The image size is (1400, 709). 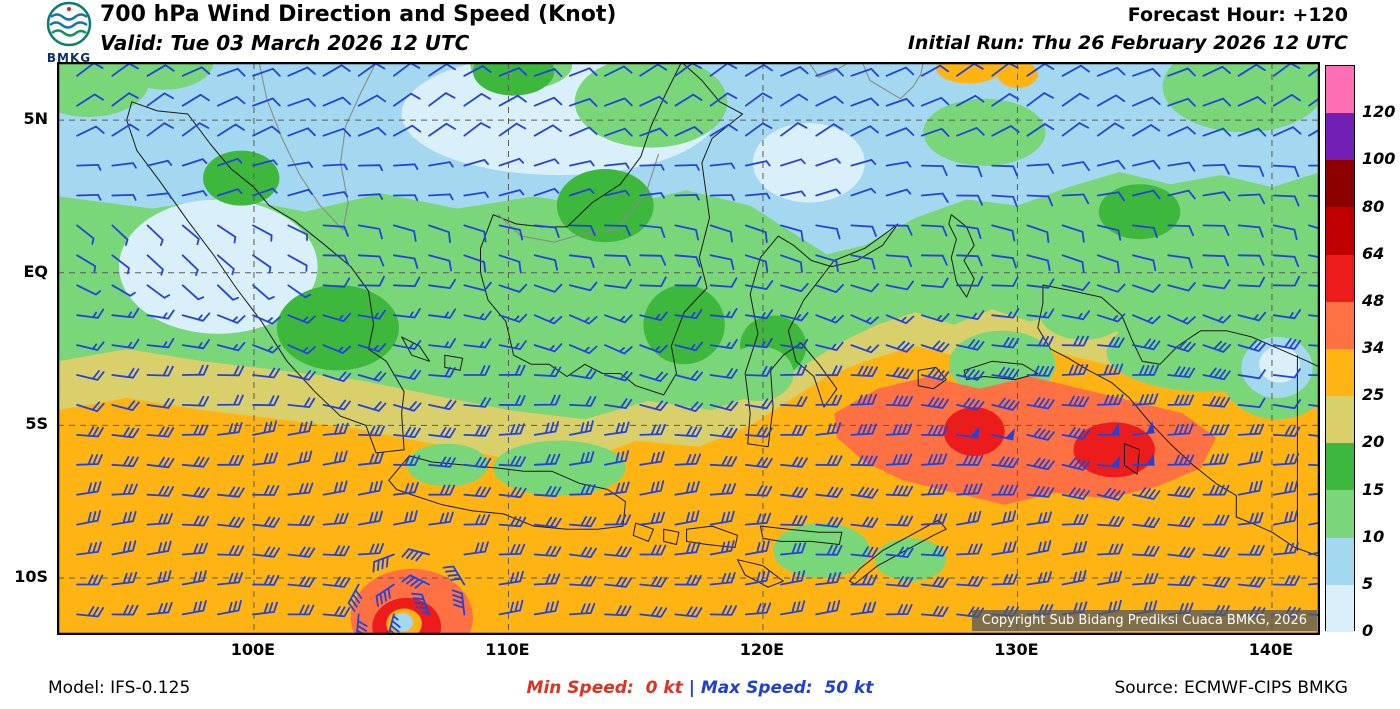 I want to click on lat-tick-5N: 5N, so click(x=35, y=119).